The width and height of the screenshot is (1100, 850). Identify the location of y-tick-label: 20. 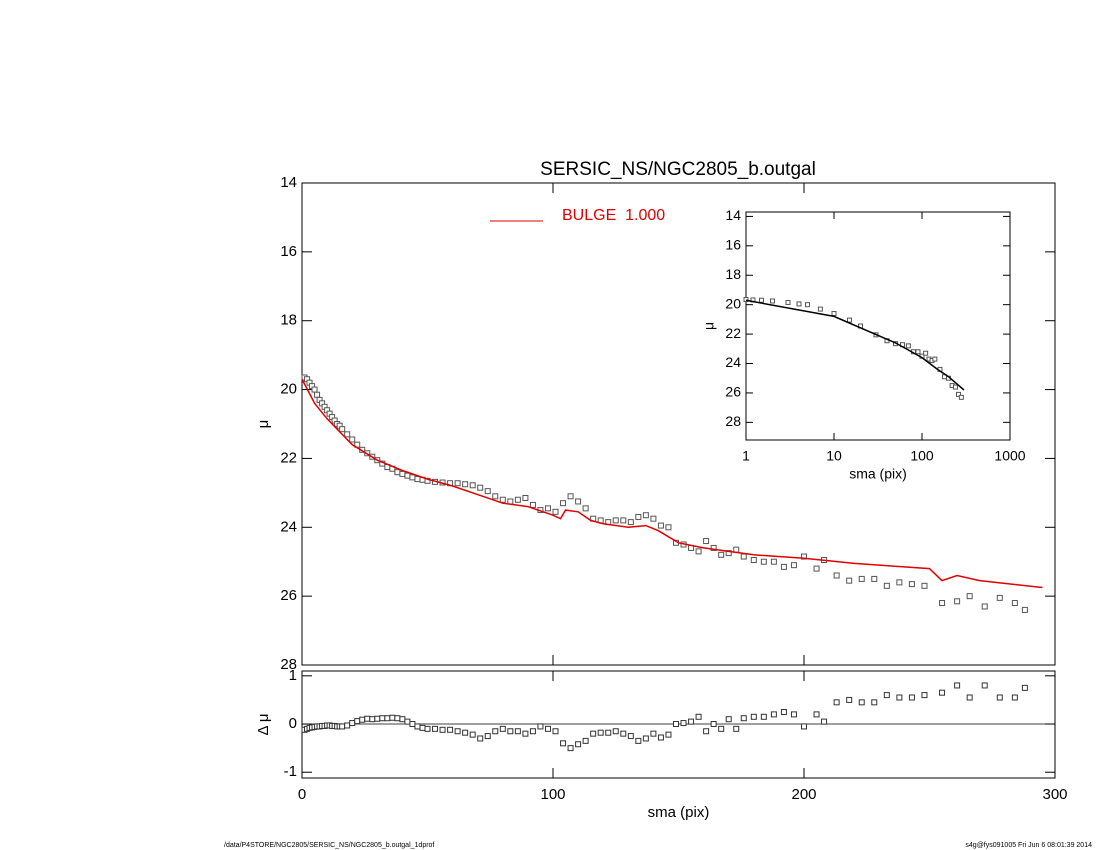
(733, 303).